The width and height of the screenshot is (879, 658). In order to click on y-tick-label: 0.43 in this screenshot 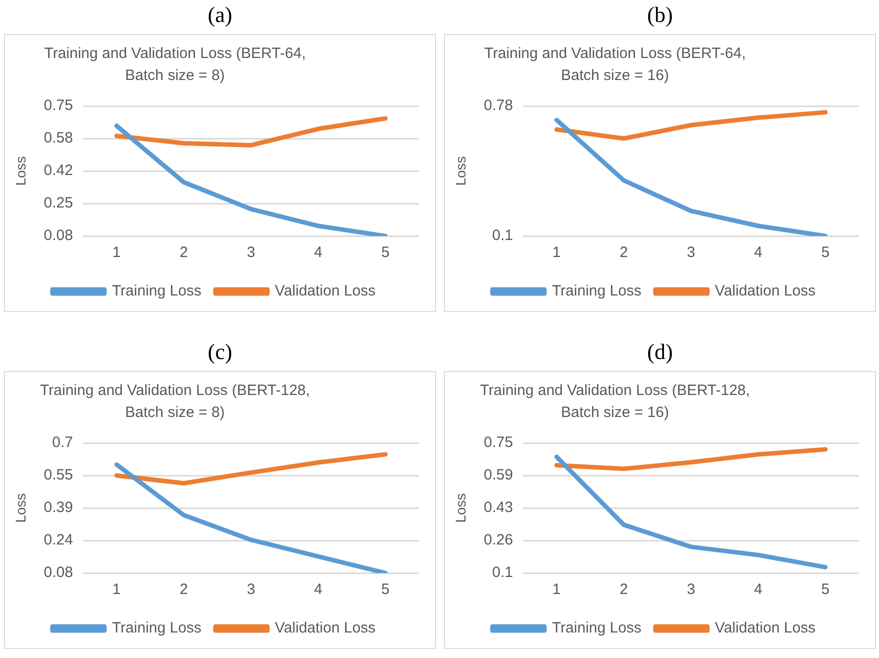, I will do `click(498, 507)`.